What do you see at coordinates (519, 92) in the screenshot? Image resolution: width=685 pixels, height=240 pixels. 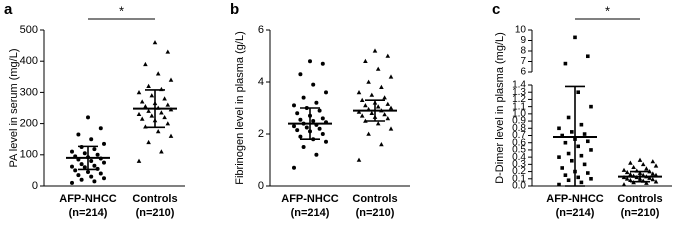 I see `y-tick-label: 1.3` at bounding box center [519, 92].